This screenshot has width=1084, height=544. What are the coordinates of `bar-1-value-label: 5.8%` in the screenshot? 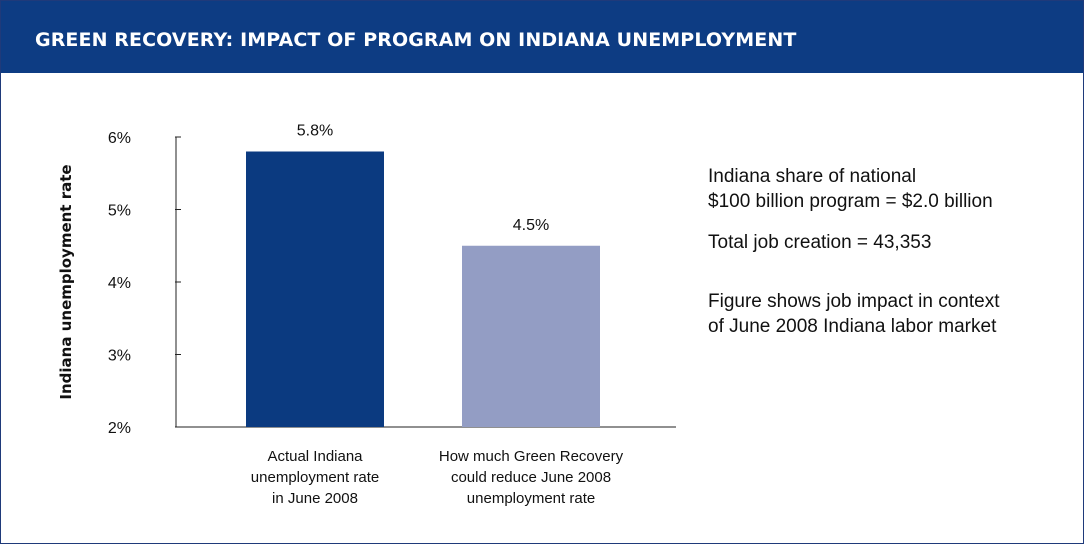 It's located at (315, 131).